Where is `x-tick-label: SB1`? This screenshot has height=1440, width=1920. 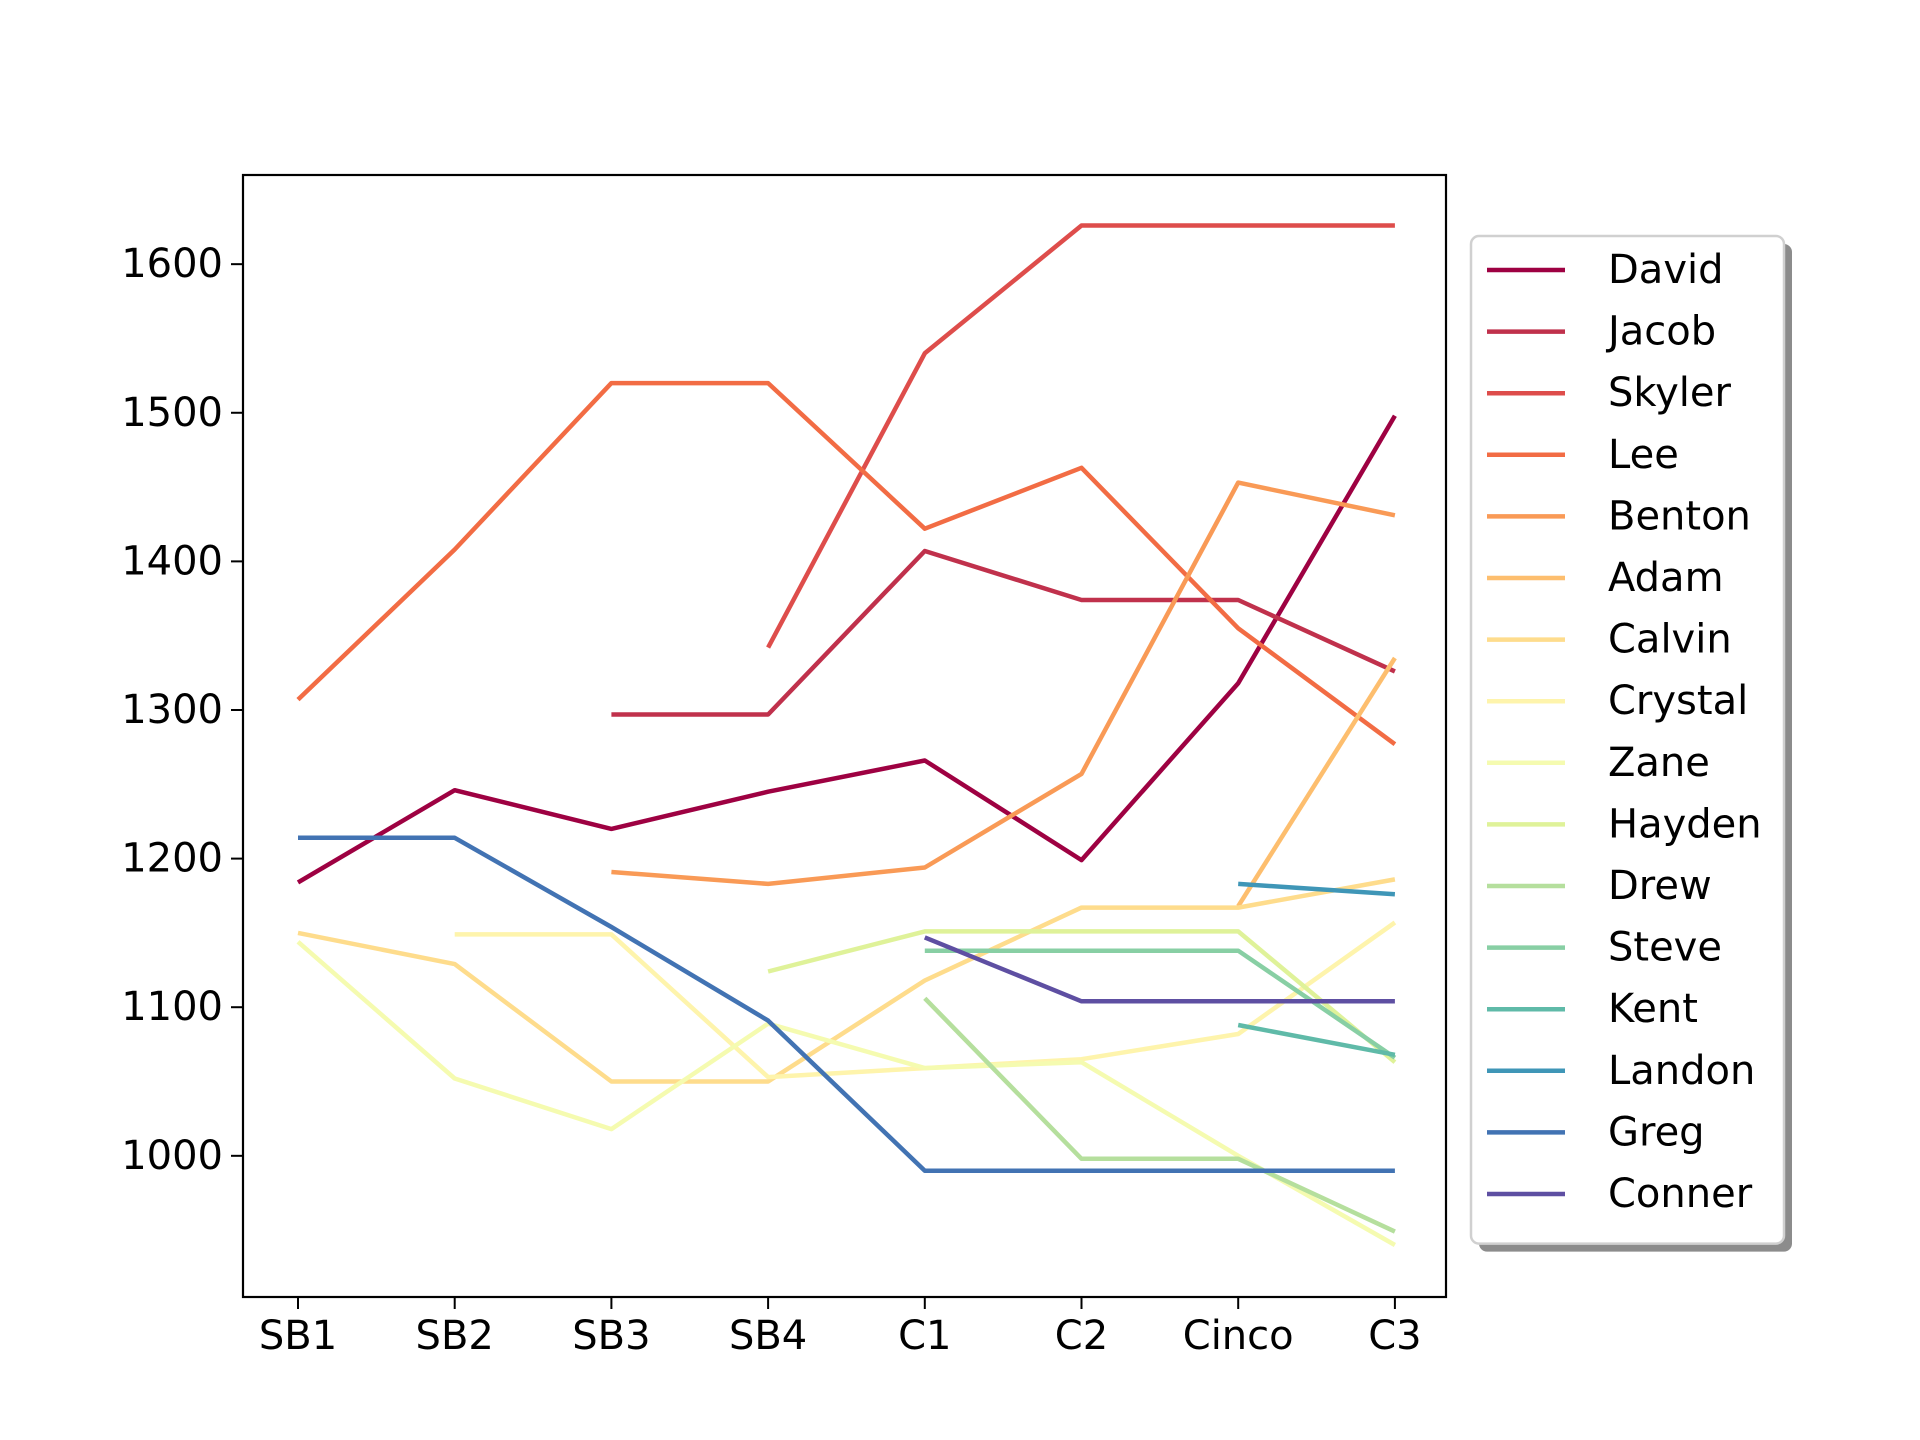 x-tick-label: SB1 is located at coordinates (298, 1336).